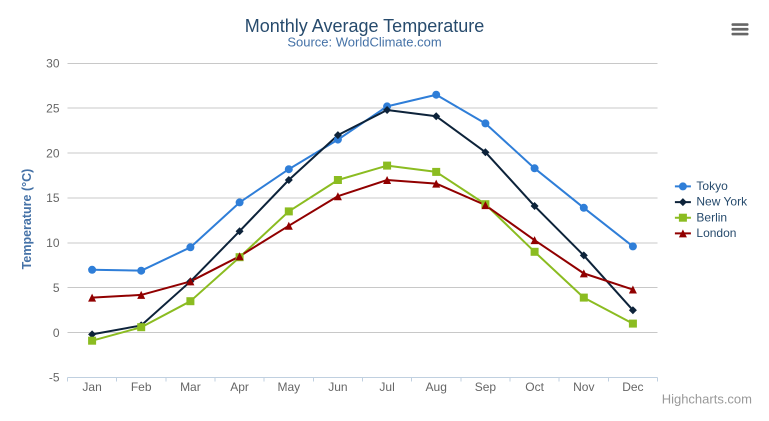 Image resolution: width=769 pixels, height=421 pixels. I want to click on svg-text: Aug, so click(436, 387).